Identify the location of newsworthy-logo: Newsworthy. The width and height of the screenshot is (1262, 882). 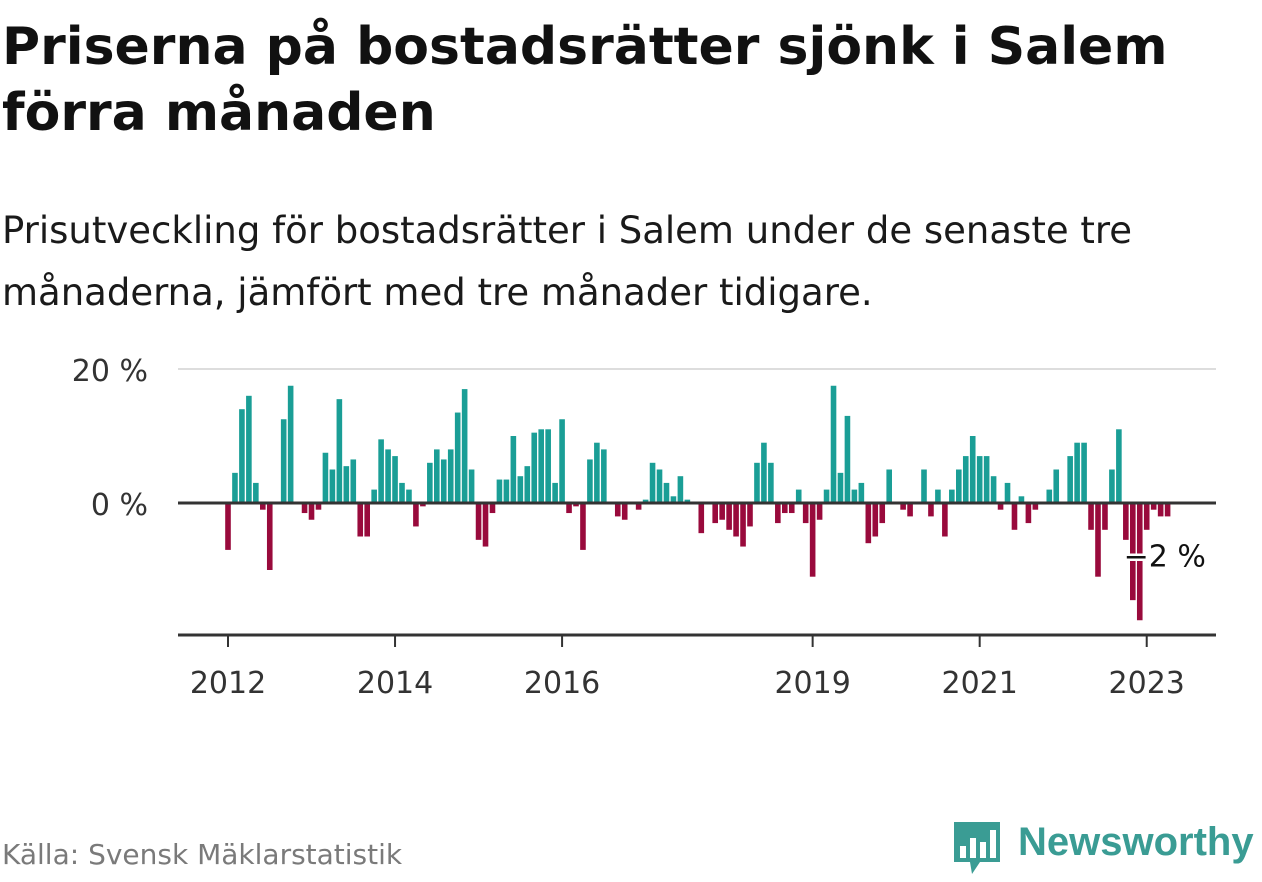
(1102, 848).